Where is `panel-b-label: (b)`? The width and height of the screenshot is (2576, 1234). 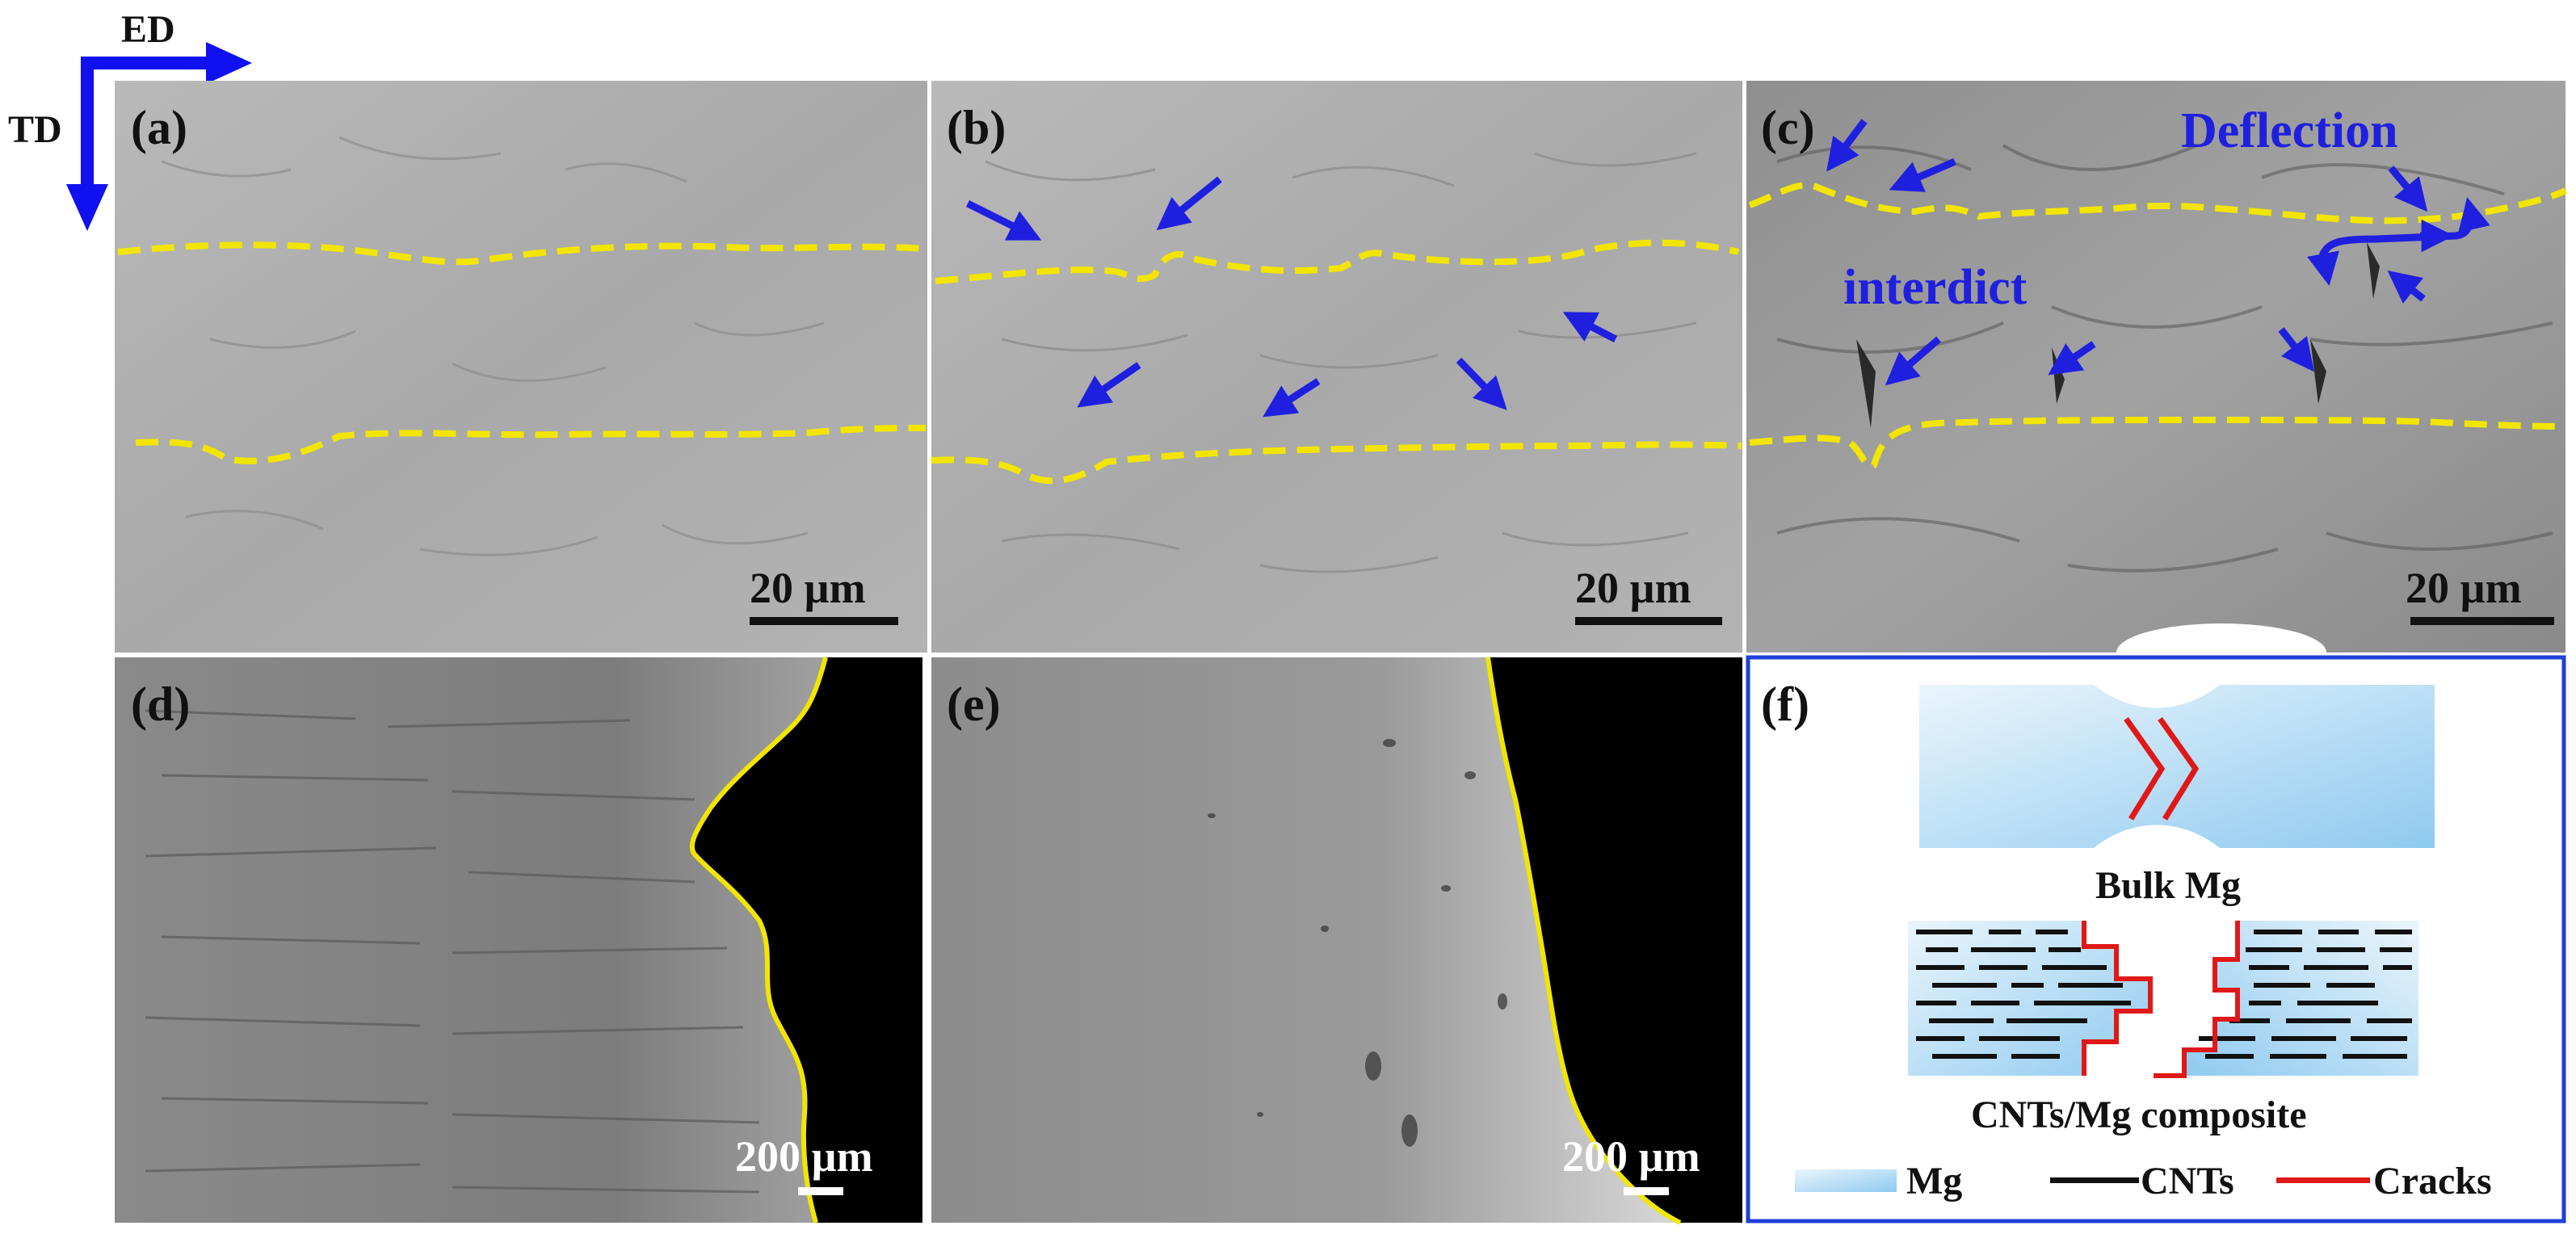
panel-b-label: (b) is located at coordinates (977, 127).